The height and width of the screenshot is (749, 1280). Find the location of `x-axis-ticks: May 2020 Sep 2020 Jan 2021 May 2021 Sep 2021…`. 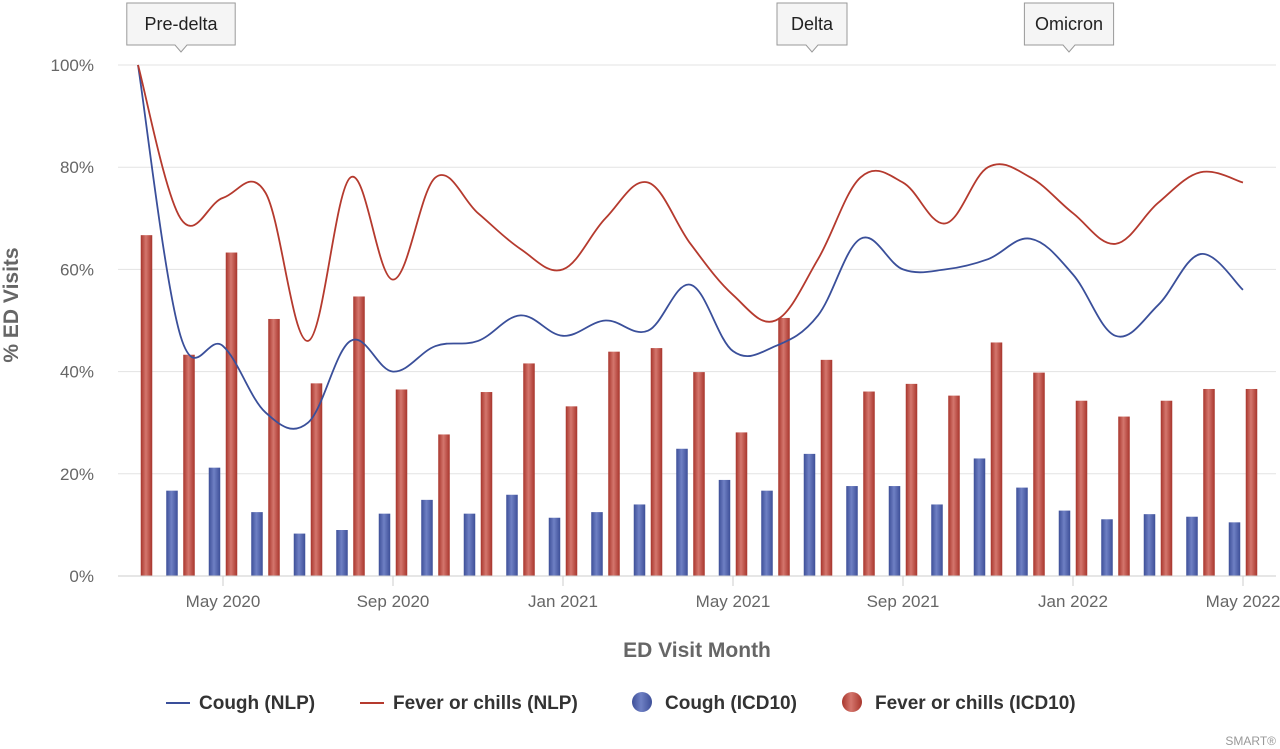

x-axis-ticks: May 2020 Sep 2020 Jan 2021 May 2021 Sep 2021… is located at coordinates (733, 593).